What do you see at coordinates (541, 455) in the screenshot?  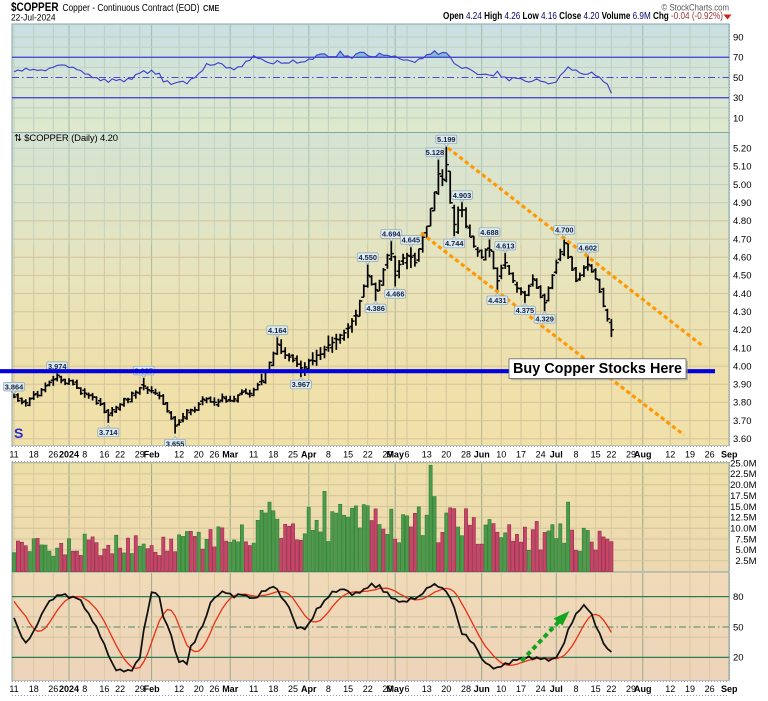 I see `svg-text: 24` at bounding box center [541, 455].